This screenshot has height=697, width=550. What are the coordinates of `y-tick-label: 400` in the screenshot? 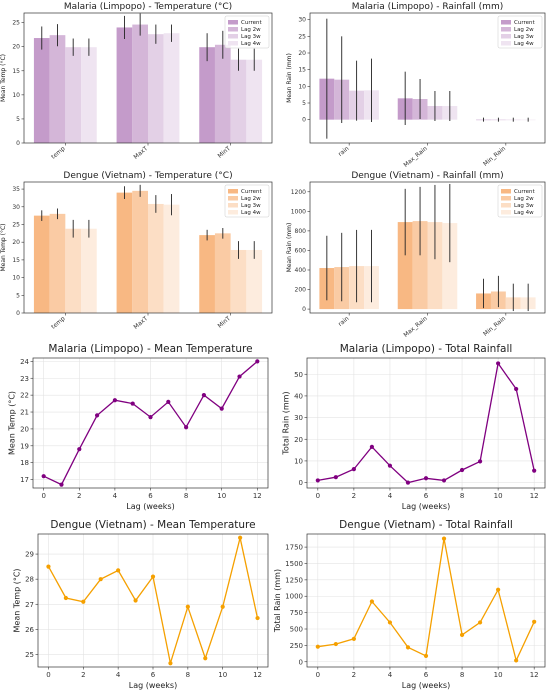 It's located at (301, 270).